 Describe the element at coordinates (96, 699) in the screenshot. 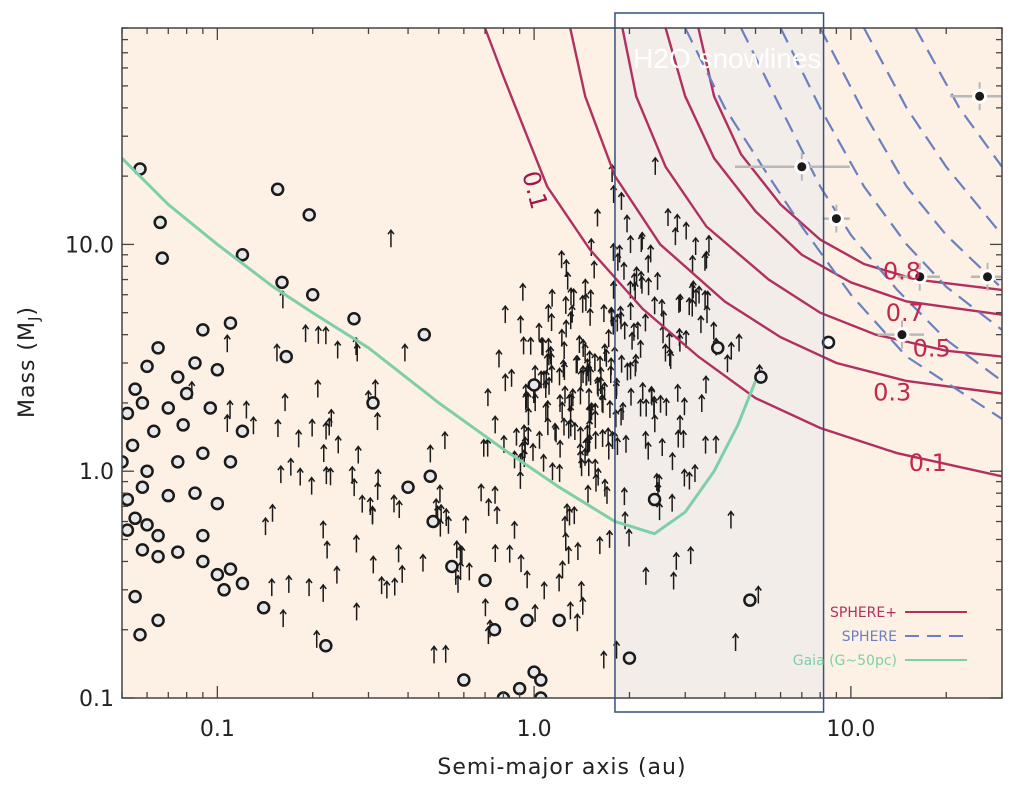

I see `y-tick-label: 0.1` at that location.